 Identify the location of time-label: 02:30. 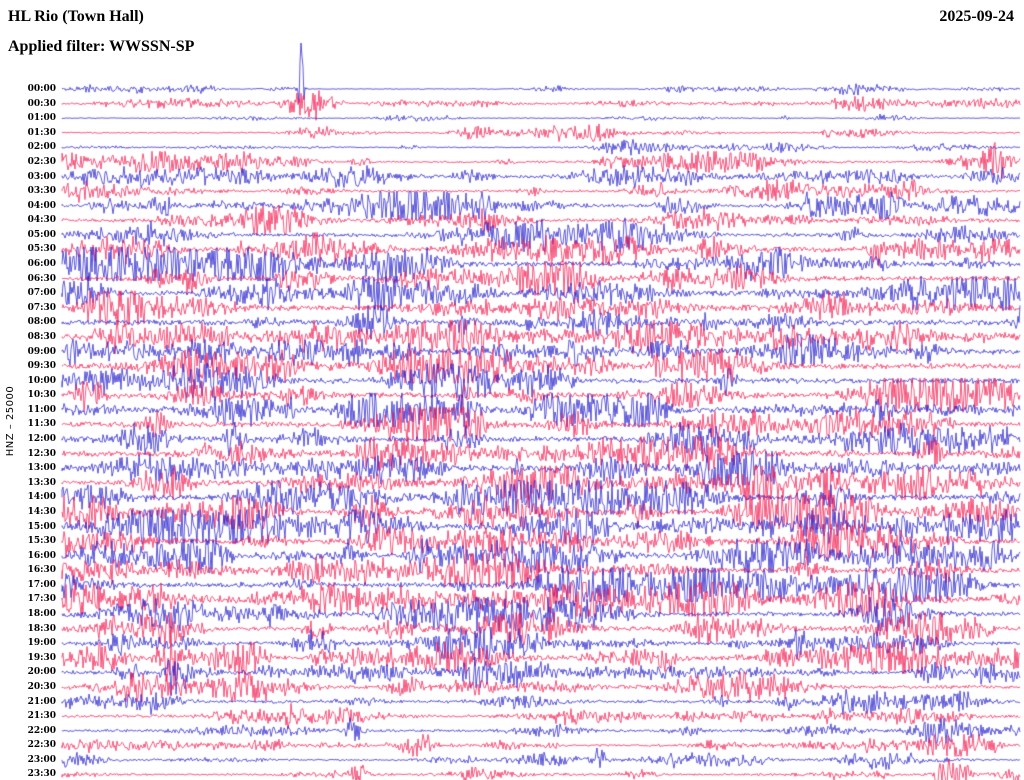
(41, 161).